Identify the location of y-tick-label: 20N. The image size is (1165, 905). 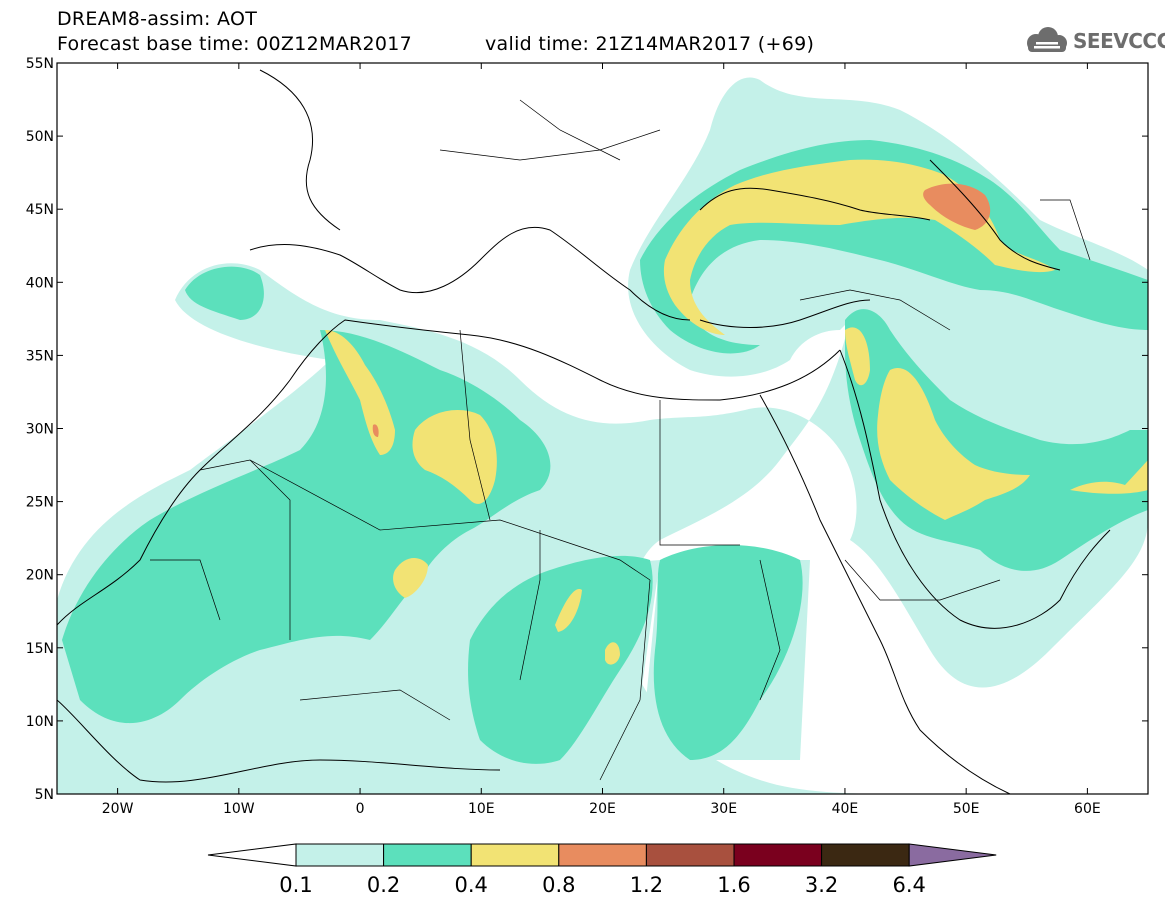
(40, 576).